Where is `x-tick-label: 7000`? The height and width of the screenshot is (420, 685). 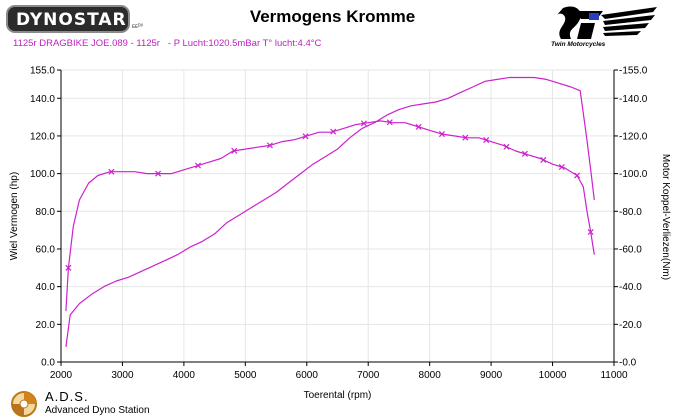
x-tick-label: 7000 is located at coordinates (368, 375).